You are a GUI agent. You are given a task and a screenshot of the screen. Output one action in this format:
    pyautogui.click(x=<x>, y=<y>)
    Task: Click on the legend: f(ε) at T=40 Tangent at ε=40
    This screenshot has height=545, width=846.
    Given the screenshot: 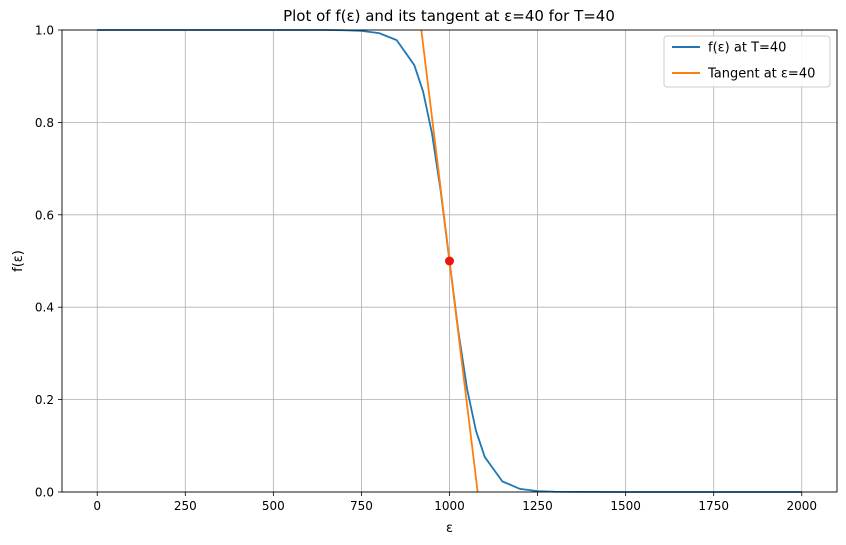 What is the action you would take?
    pyautogui.click(x=747, y=61)
    